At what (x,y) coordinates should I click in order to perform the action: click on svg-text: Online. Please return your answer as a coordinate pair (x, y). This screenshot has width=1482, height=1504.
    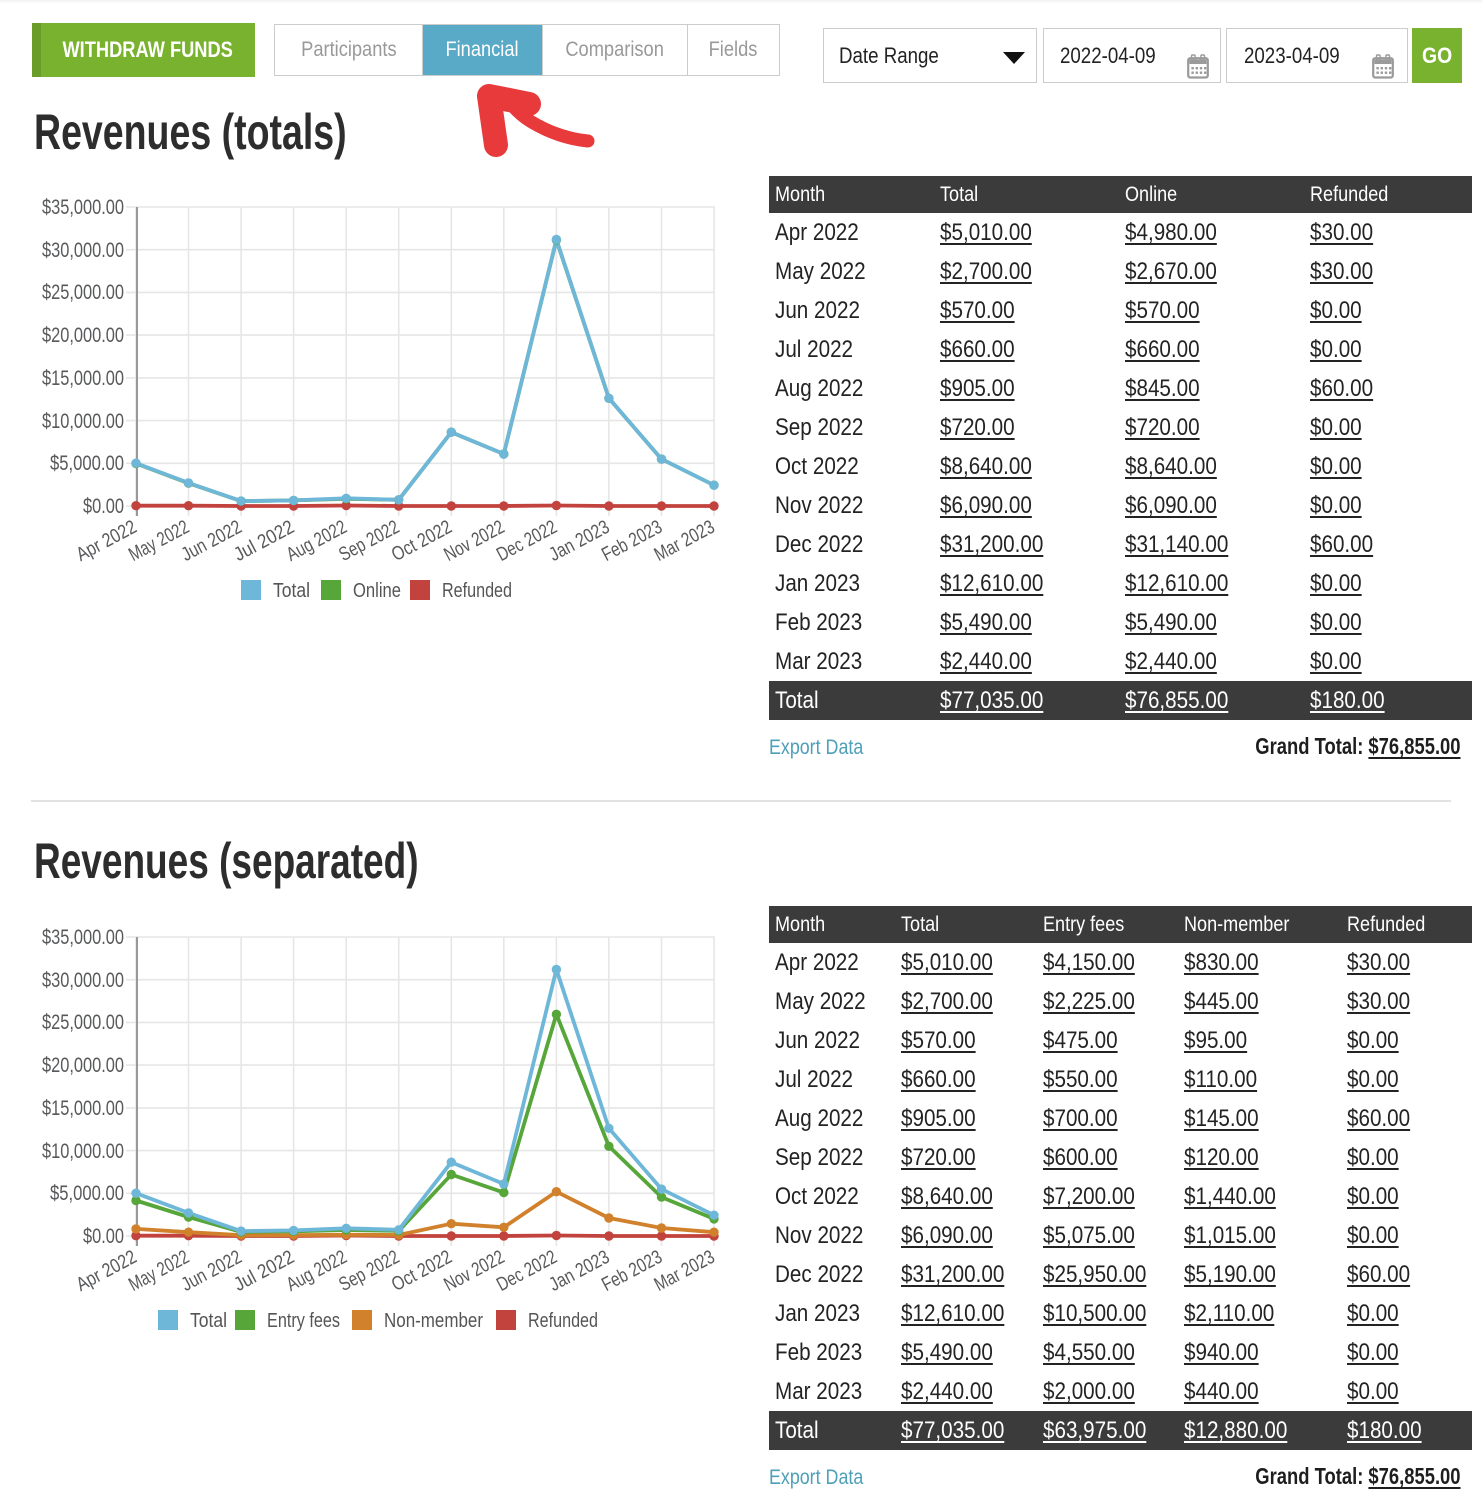
    Looking at the image, I should click on (377, 591).